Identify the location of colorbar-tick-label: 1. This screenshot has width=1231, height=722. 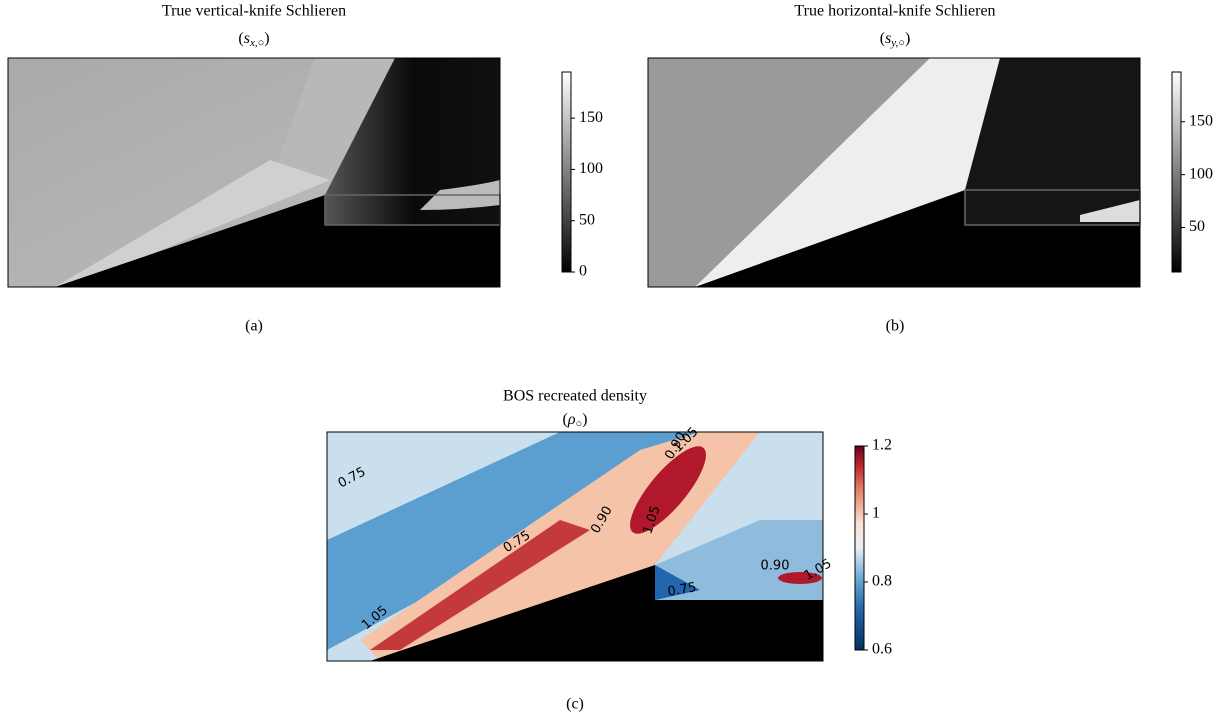
(876, 513).